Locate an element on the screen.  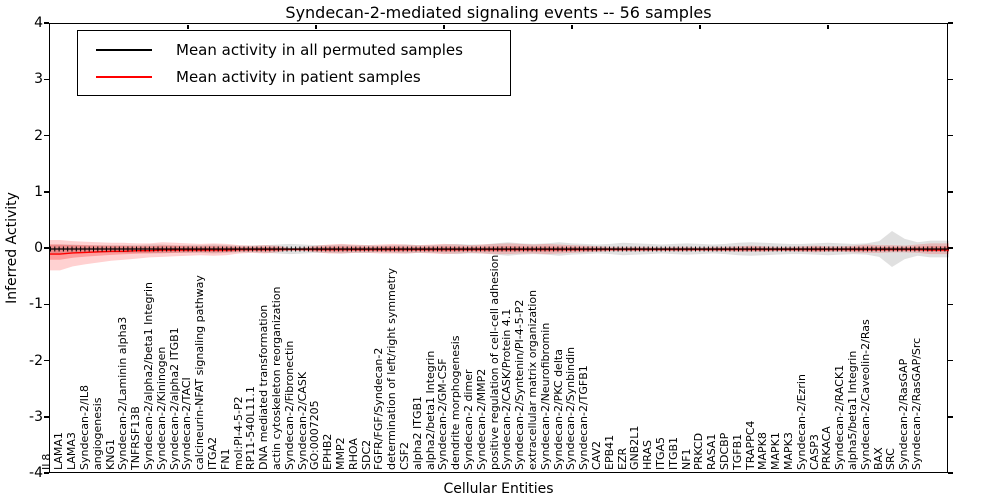
x-category-label: HRAS is located at coordinates (648, 455).